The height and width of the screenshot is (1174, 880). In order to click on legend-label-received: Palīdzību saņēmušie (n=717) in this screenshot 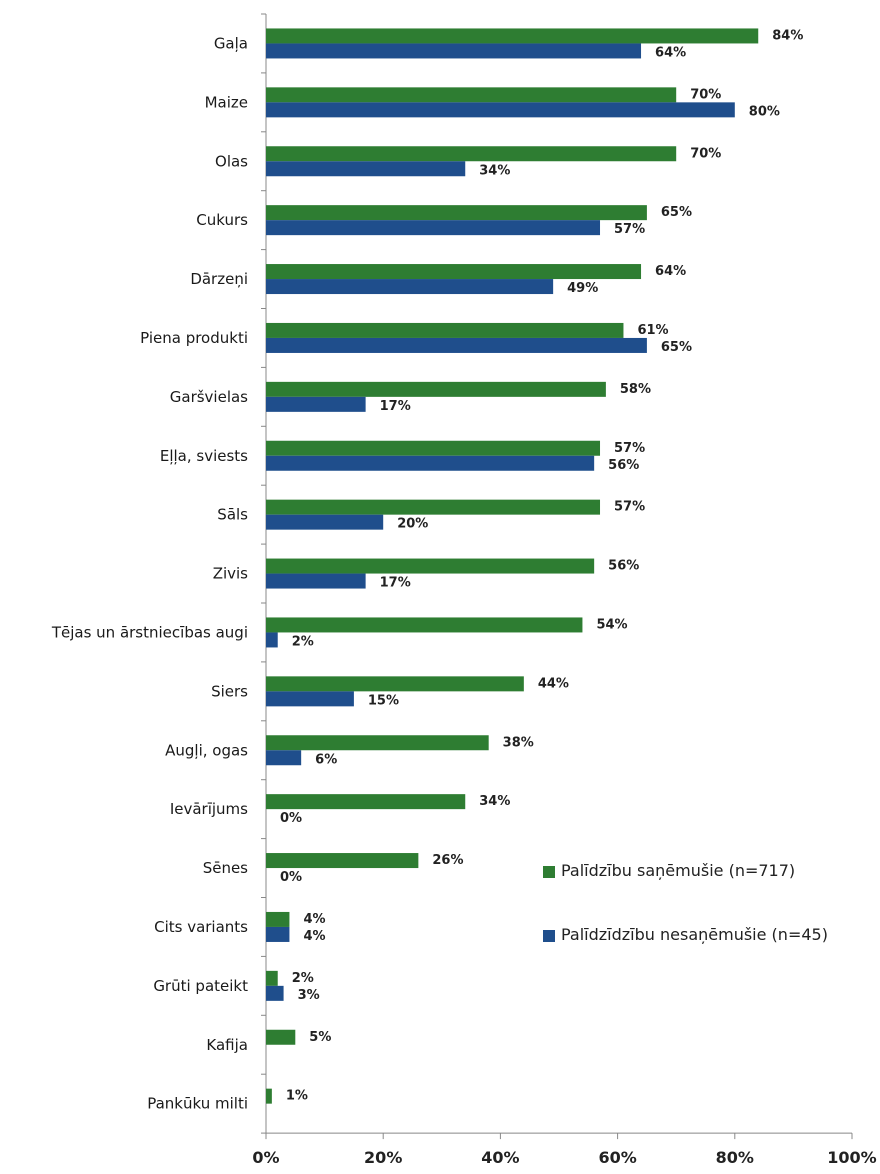, I will do `click(678, 870)`.